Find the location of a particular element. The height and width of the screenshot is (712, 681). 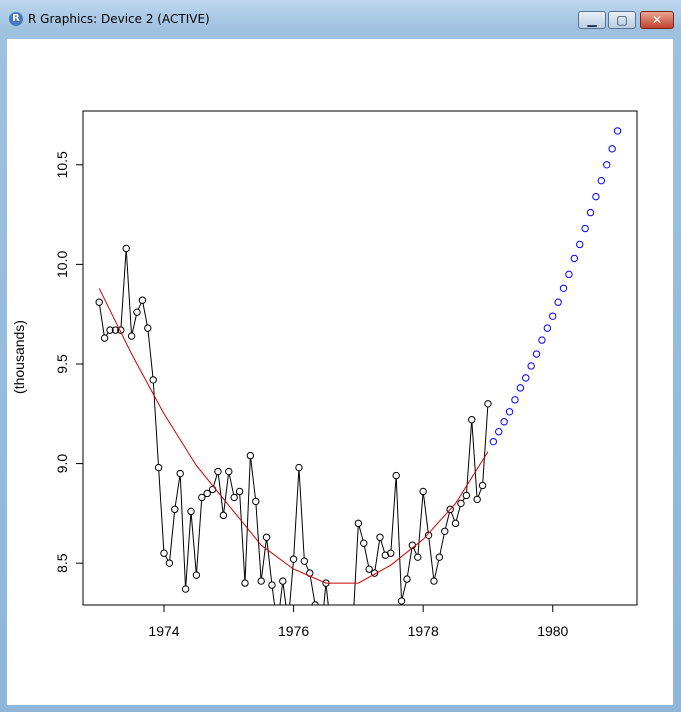

y-axis-label: (thousands) is located at coordinates (19, 357).